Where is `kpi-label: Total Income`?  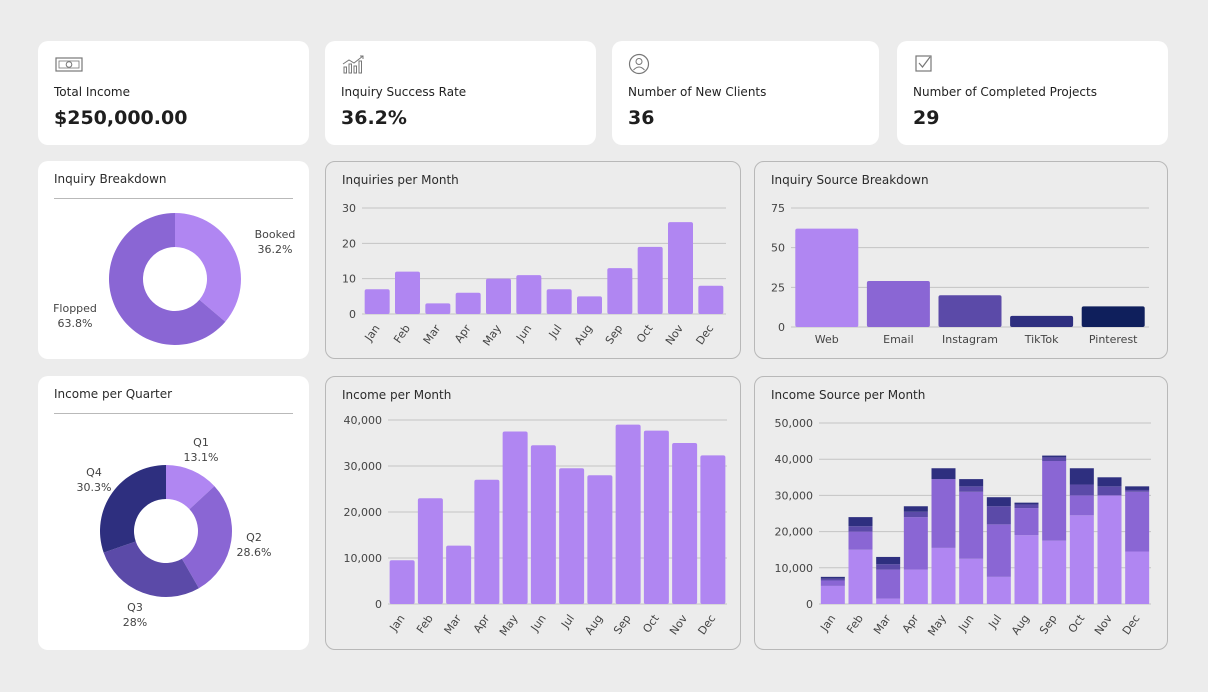
kpi-label: Total Income is located at coordinates (92, 92).